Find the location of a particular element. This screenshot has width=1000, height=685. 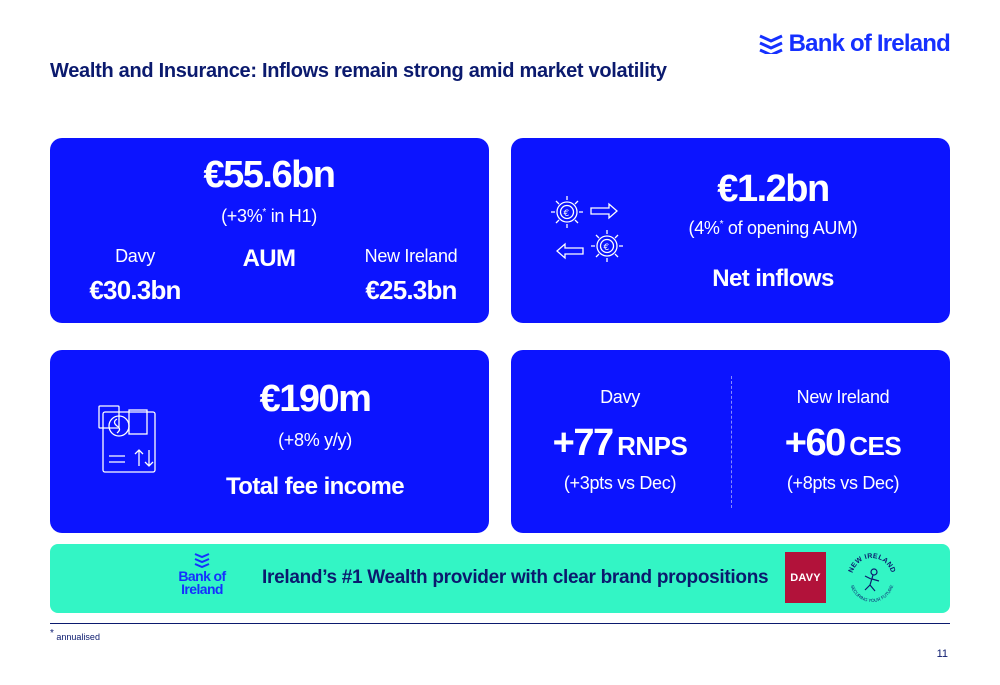

aum-value: €55.6bn is located at coordinates (269, 175).